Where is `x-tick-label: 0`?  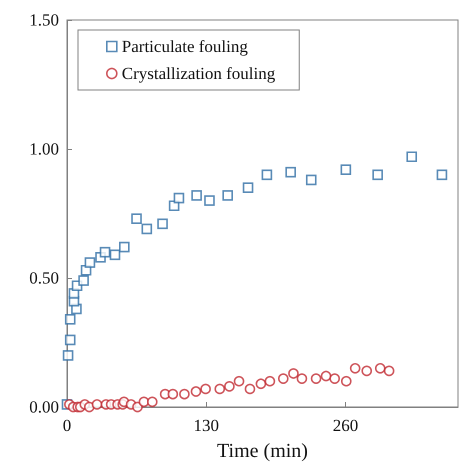 x-tick-label: 0 is located at coordinates (67, 425).